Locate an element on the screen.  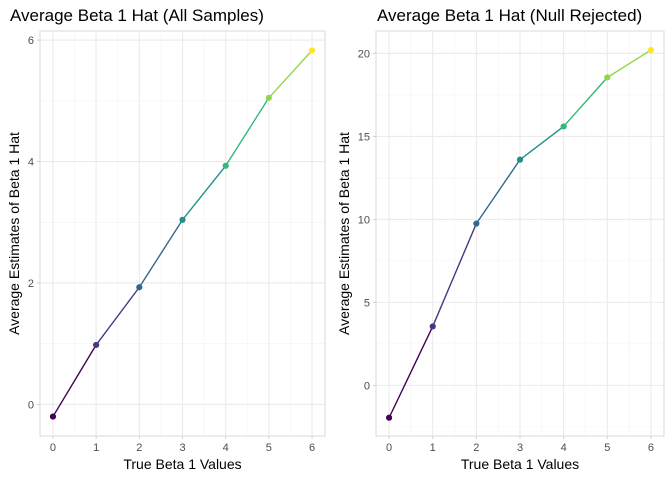
chart-title: Average Beta 1 Hat (All Samples) is located at coordinates (137, 15).